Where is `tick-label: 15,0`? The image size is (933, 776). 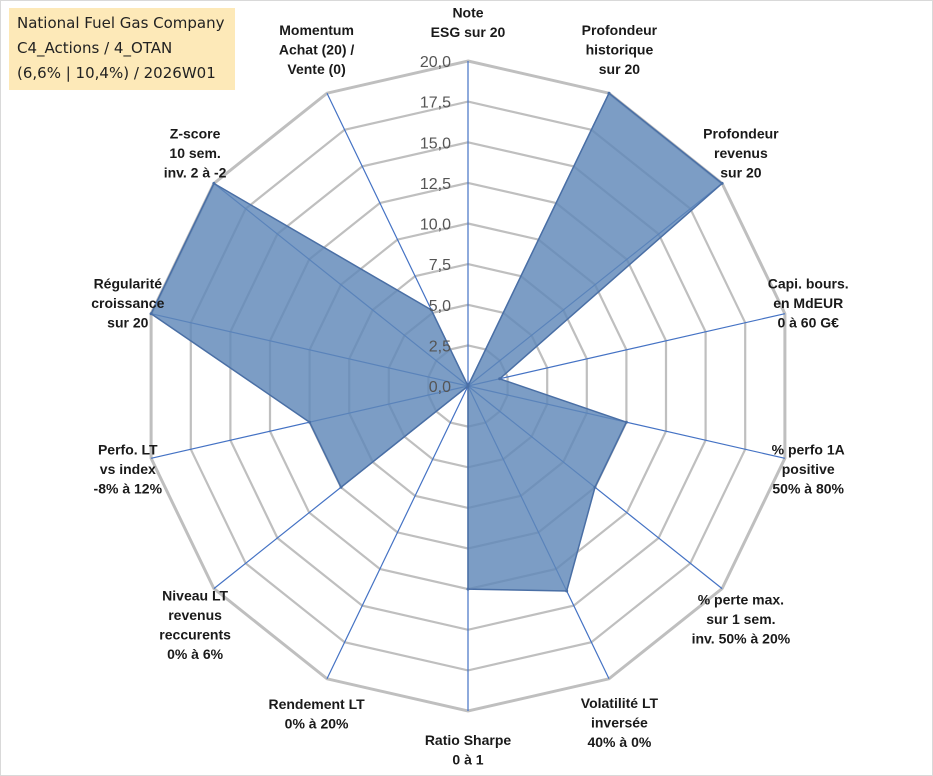 tick-label: 15,0 is located at coordinates (435, 143).